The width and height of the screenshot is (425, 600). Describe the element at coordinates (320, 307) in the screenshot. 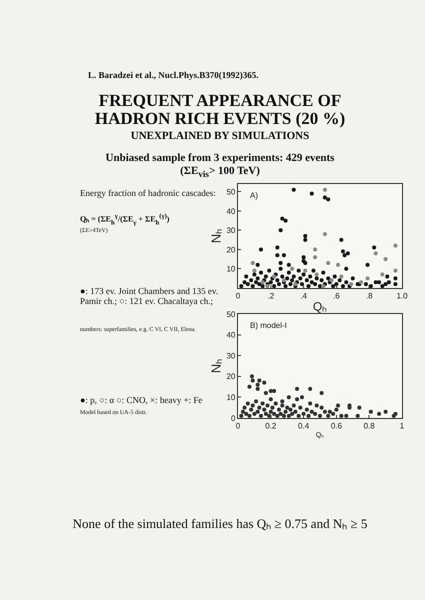

I see `x-axis-title: Qₕ` at that location.